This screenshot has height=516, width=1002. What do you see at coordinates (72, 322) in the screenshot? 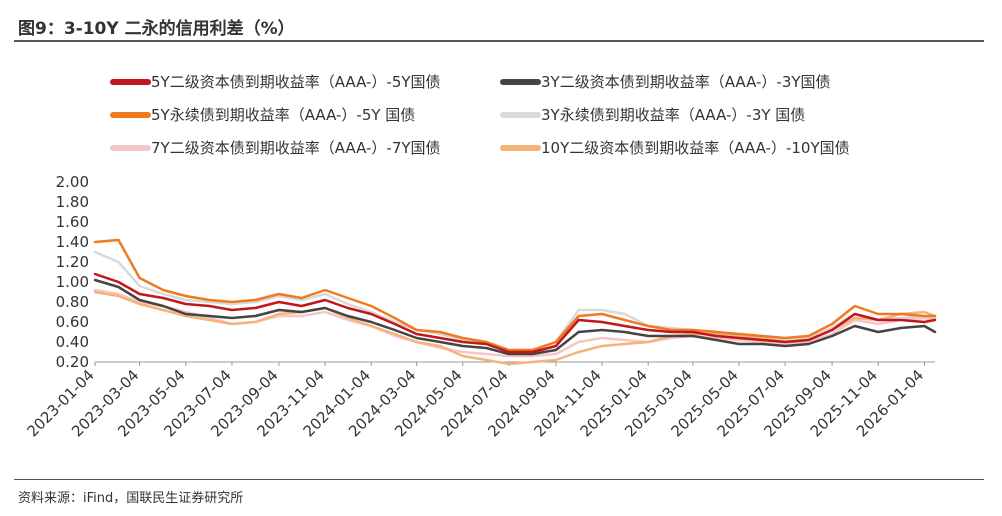
I see `y-tick-label: 0.60` at bounding box center [72, 322].